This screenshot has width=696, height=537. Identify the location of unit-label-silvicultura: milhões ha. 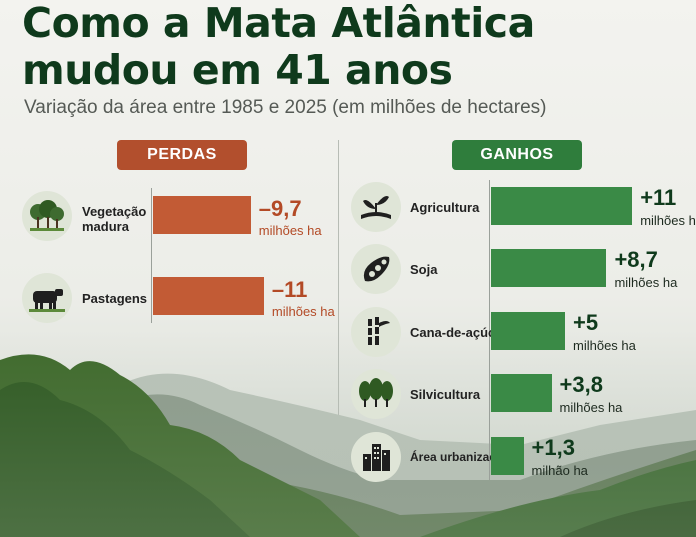
(591, 407).